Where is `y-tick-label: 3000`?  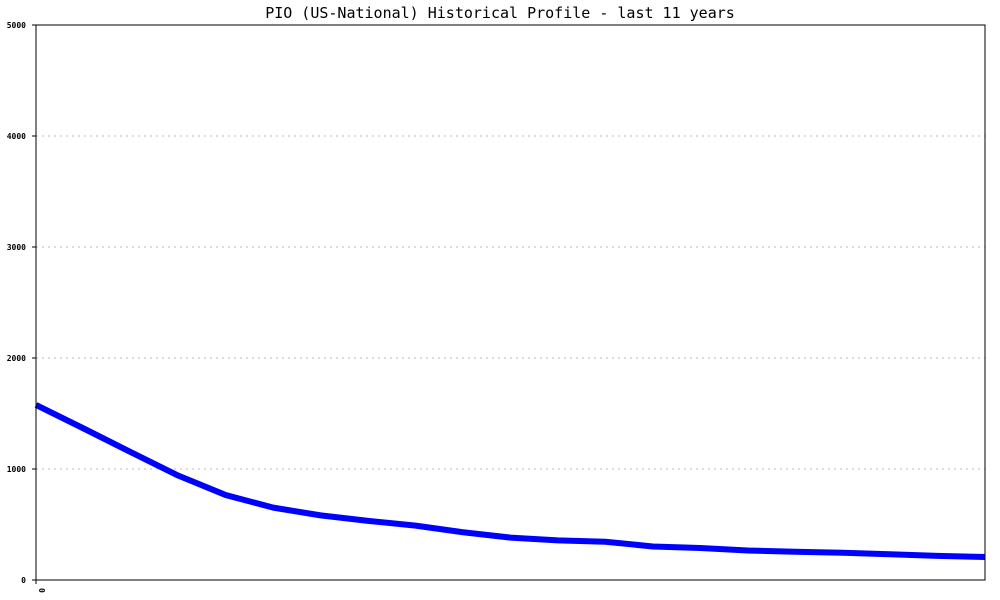 y-tick-label: 3000 is located at coordinates (16, 247).